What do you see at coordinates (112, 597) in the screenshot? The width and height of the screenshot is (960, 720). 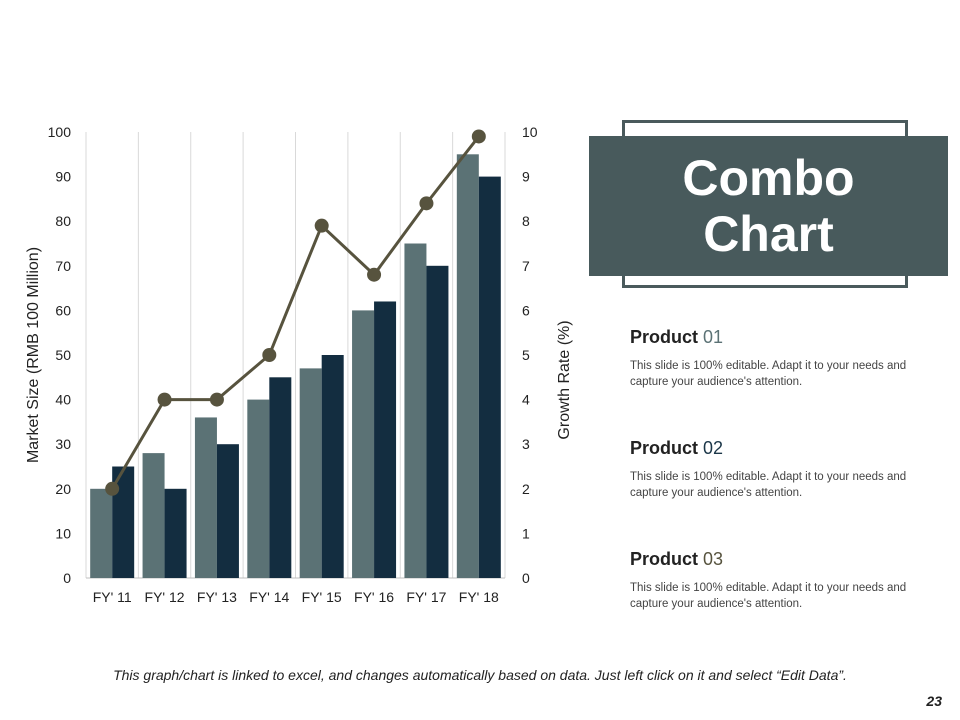 I see `x-tick-label: FY' 11` at bounding box center [112, 597].